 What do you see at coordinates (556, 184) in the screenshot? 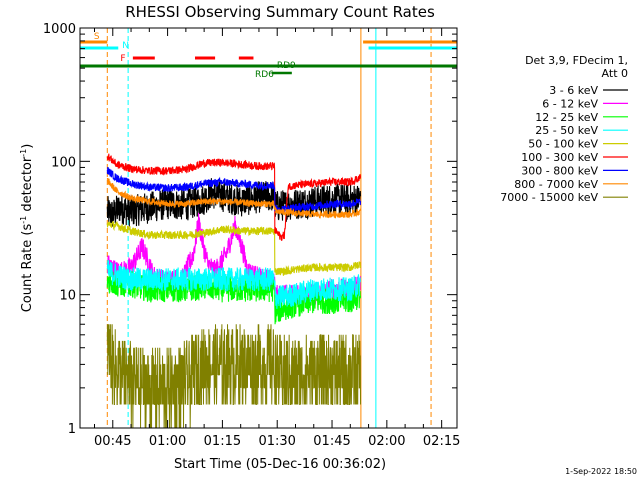
I see `legend-entry-7: 800 - 7000 keV` at bounding box center [556, 184].